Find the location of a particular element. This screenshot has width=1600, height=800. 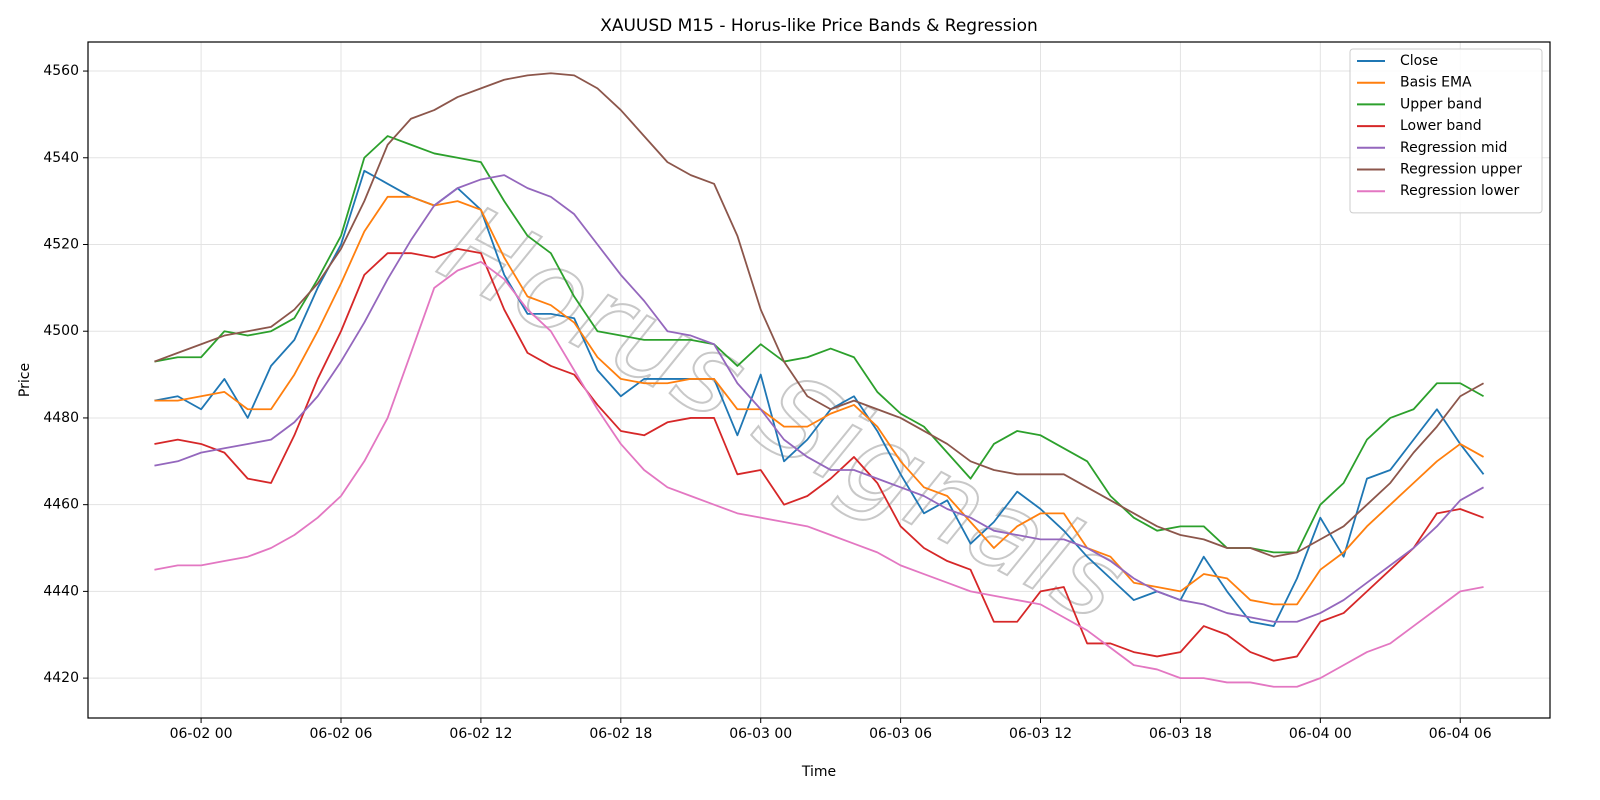

x-tick-label: 06-03 06 is located at coordinates (900, 734).